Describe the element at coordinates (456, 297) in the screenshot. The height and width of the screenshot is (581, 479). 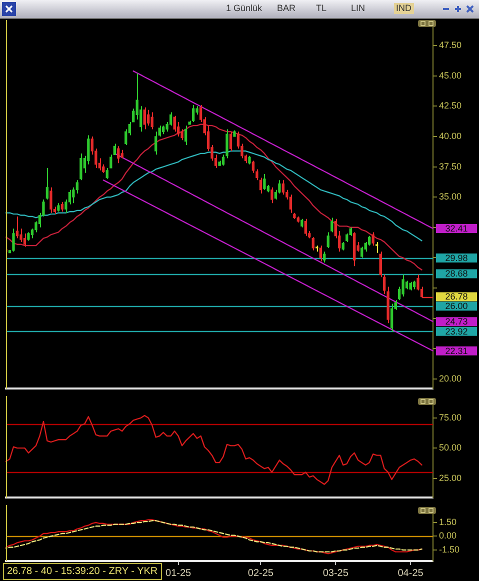
I see `text: 26.78` at that location.